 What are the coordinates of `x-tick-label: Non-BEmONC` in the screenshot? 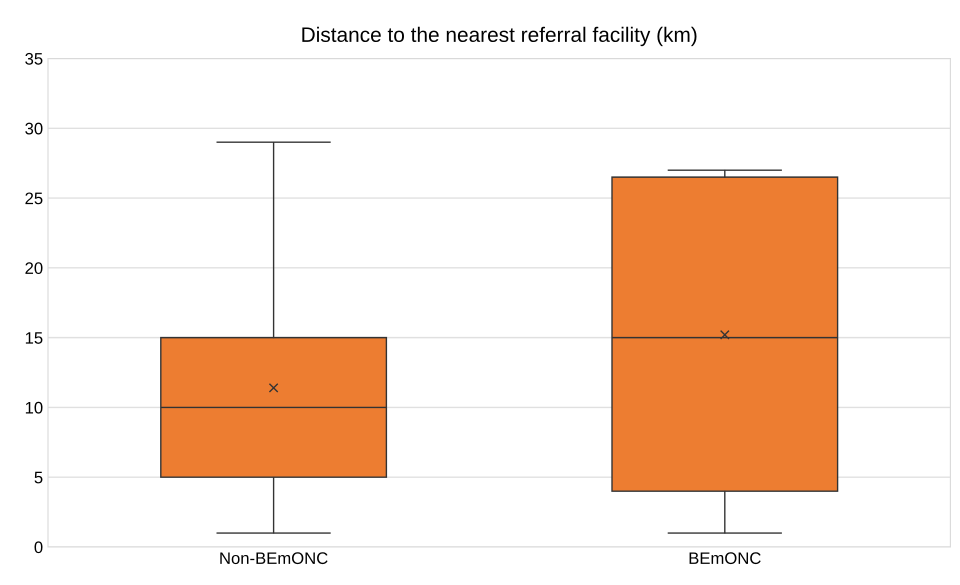 It's located at (274, 558).